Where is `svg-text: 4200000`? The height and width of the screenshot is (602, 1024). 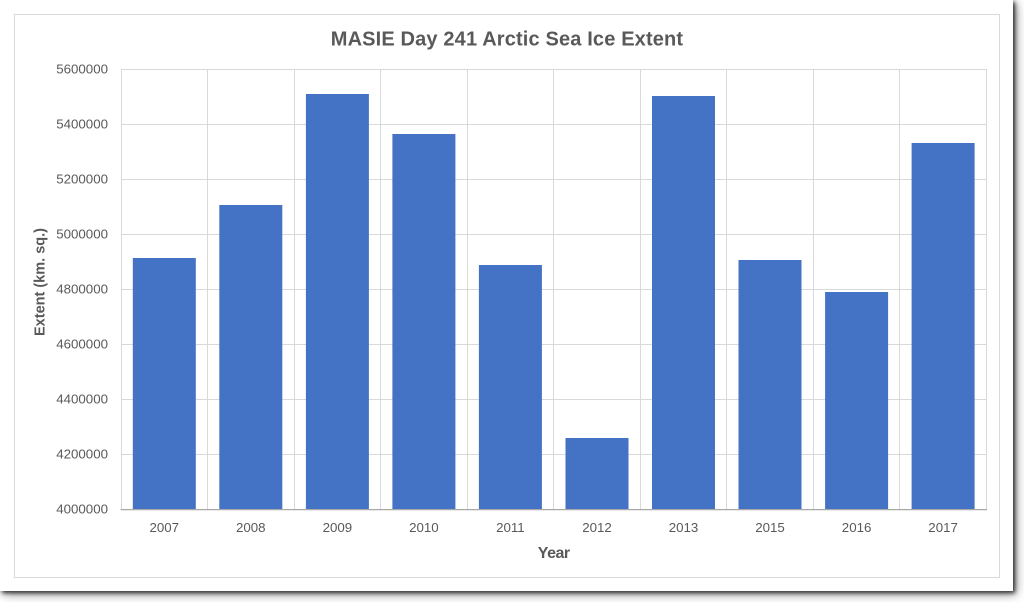
svg-text: 4200000 is located at coordinates (82, 454).